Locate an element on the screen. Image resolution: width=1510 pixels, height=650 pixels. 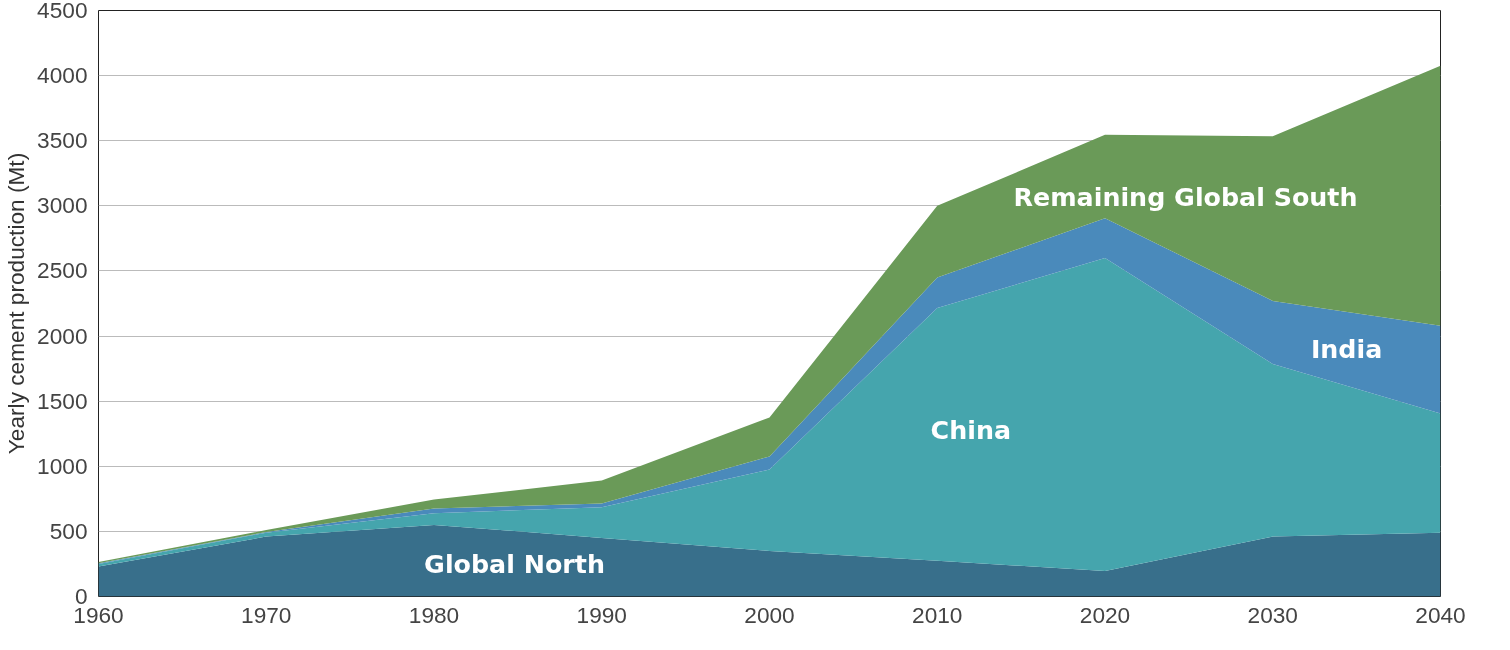
y-tick-label: 3500 is located at coordinates (62, 140).